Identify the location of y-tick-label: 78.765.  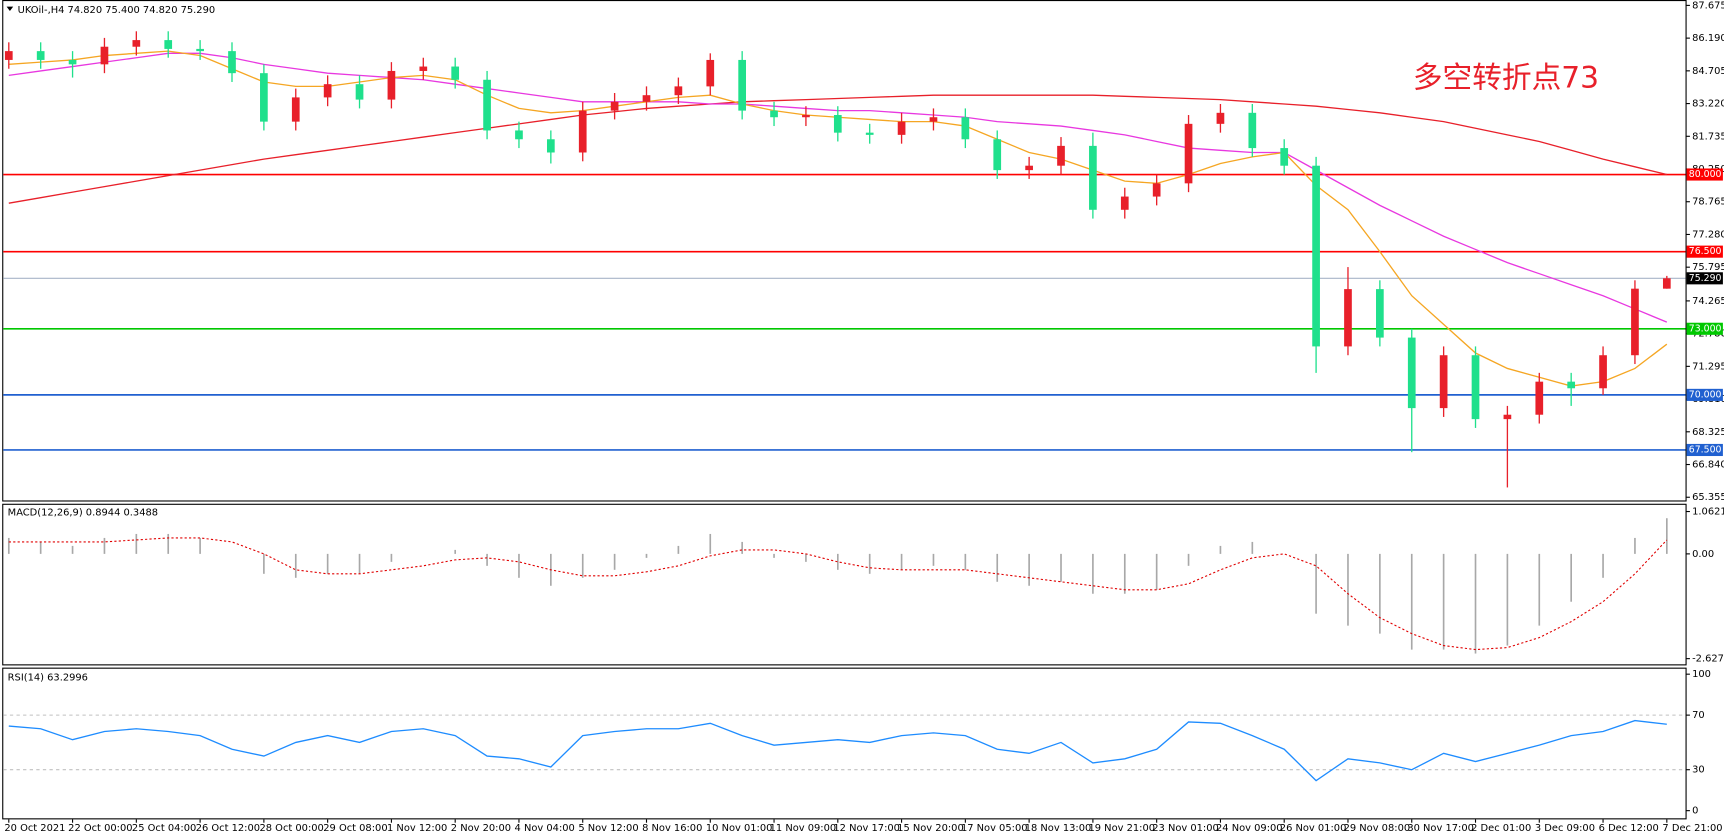
(1708, 202).